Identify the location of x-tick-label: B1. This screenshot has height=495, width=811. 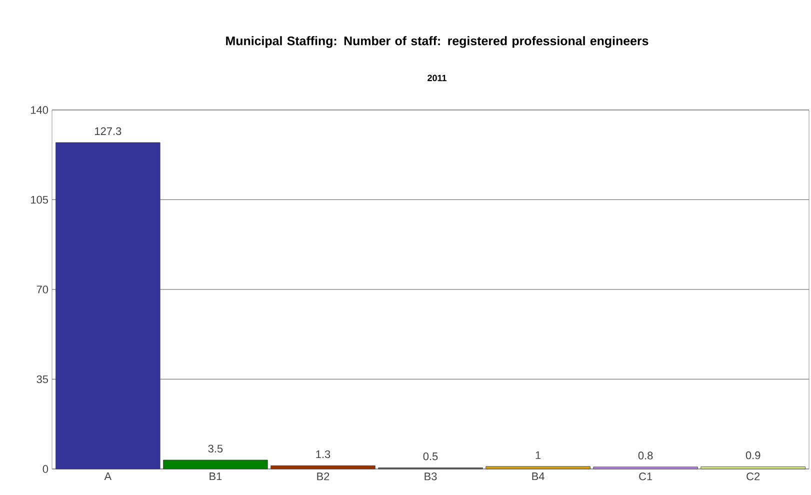
(216, 476).